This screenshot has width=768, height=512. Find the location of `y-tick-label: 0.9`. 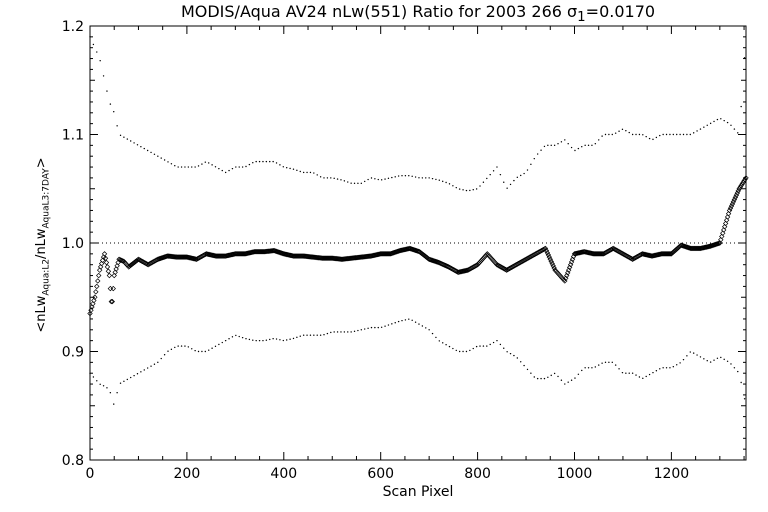

y-tick-label: 0.9 is located at coordinates (73, 353).